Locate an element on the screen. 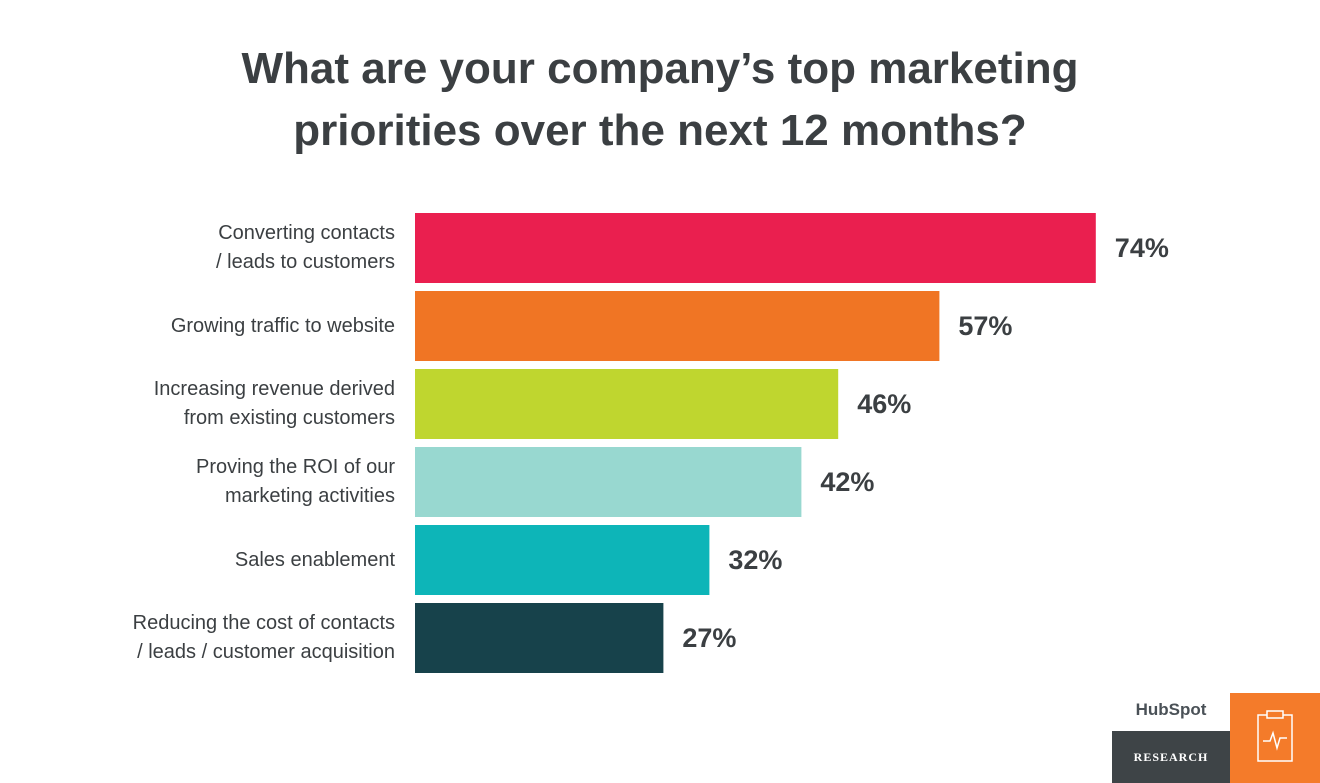 The image size is (1320, 783). brand-label: RESEARCH is located at coordinates (1171, 757).